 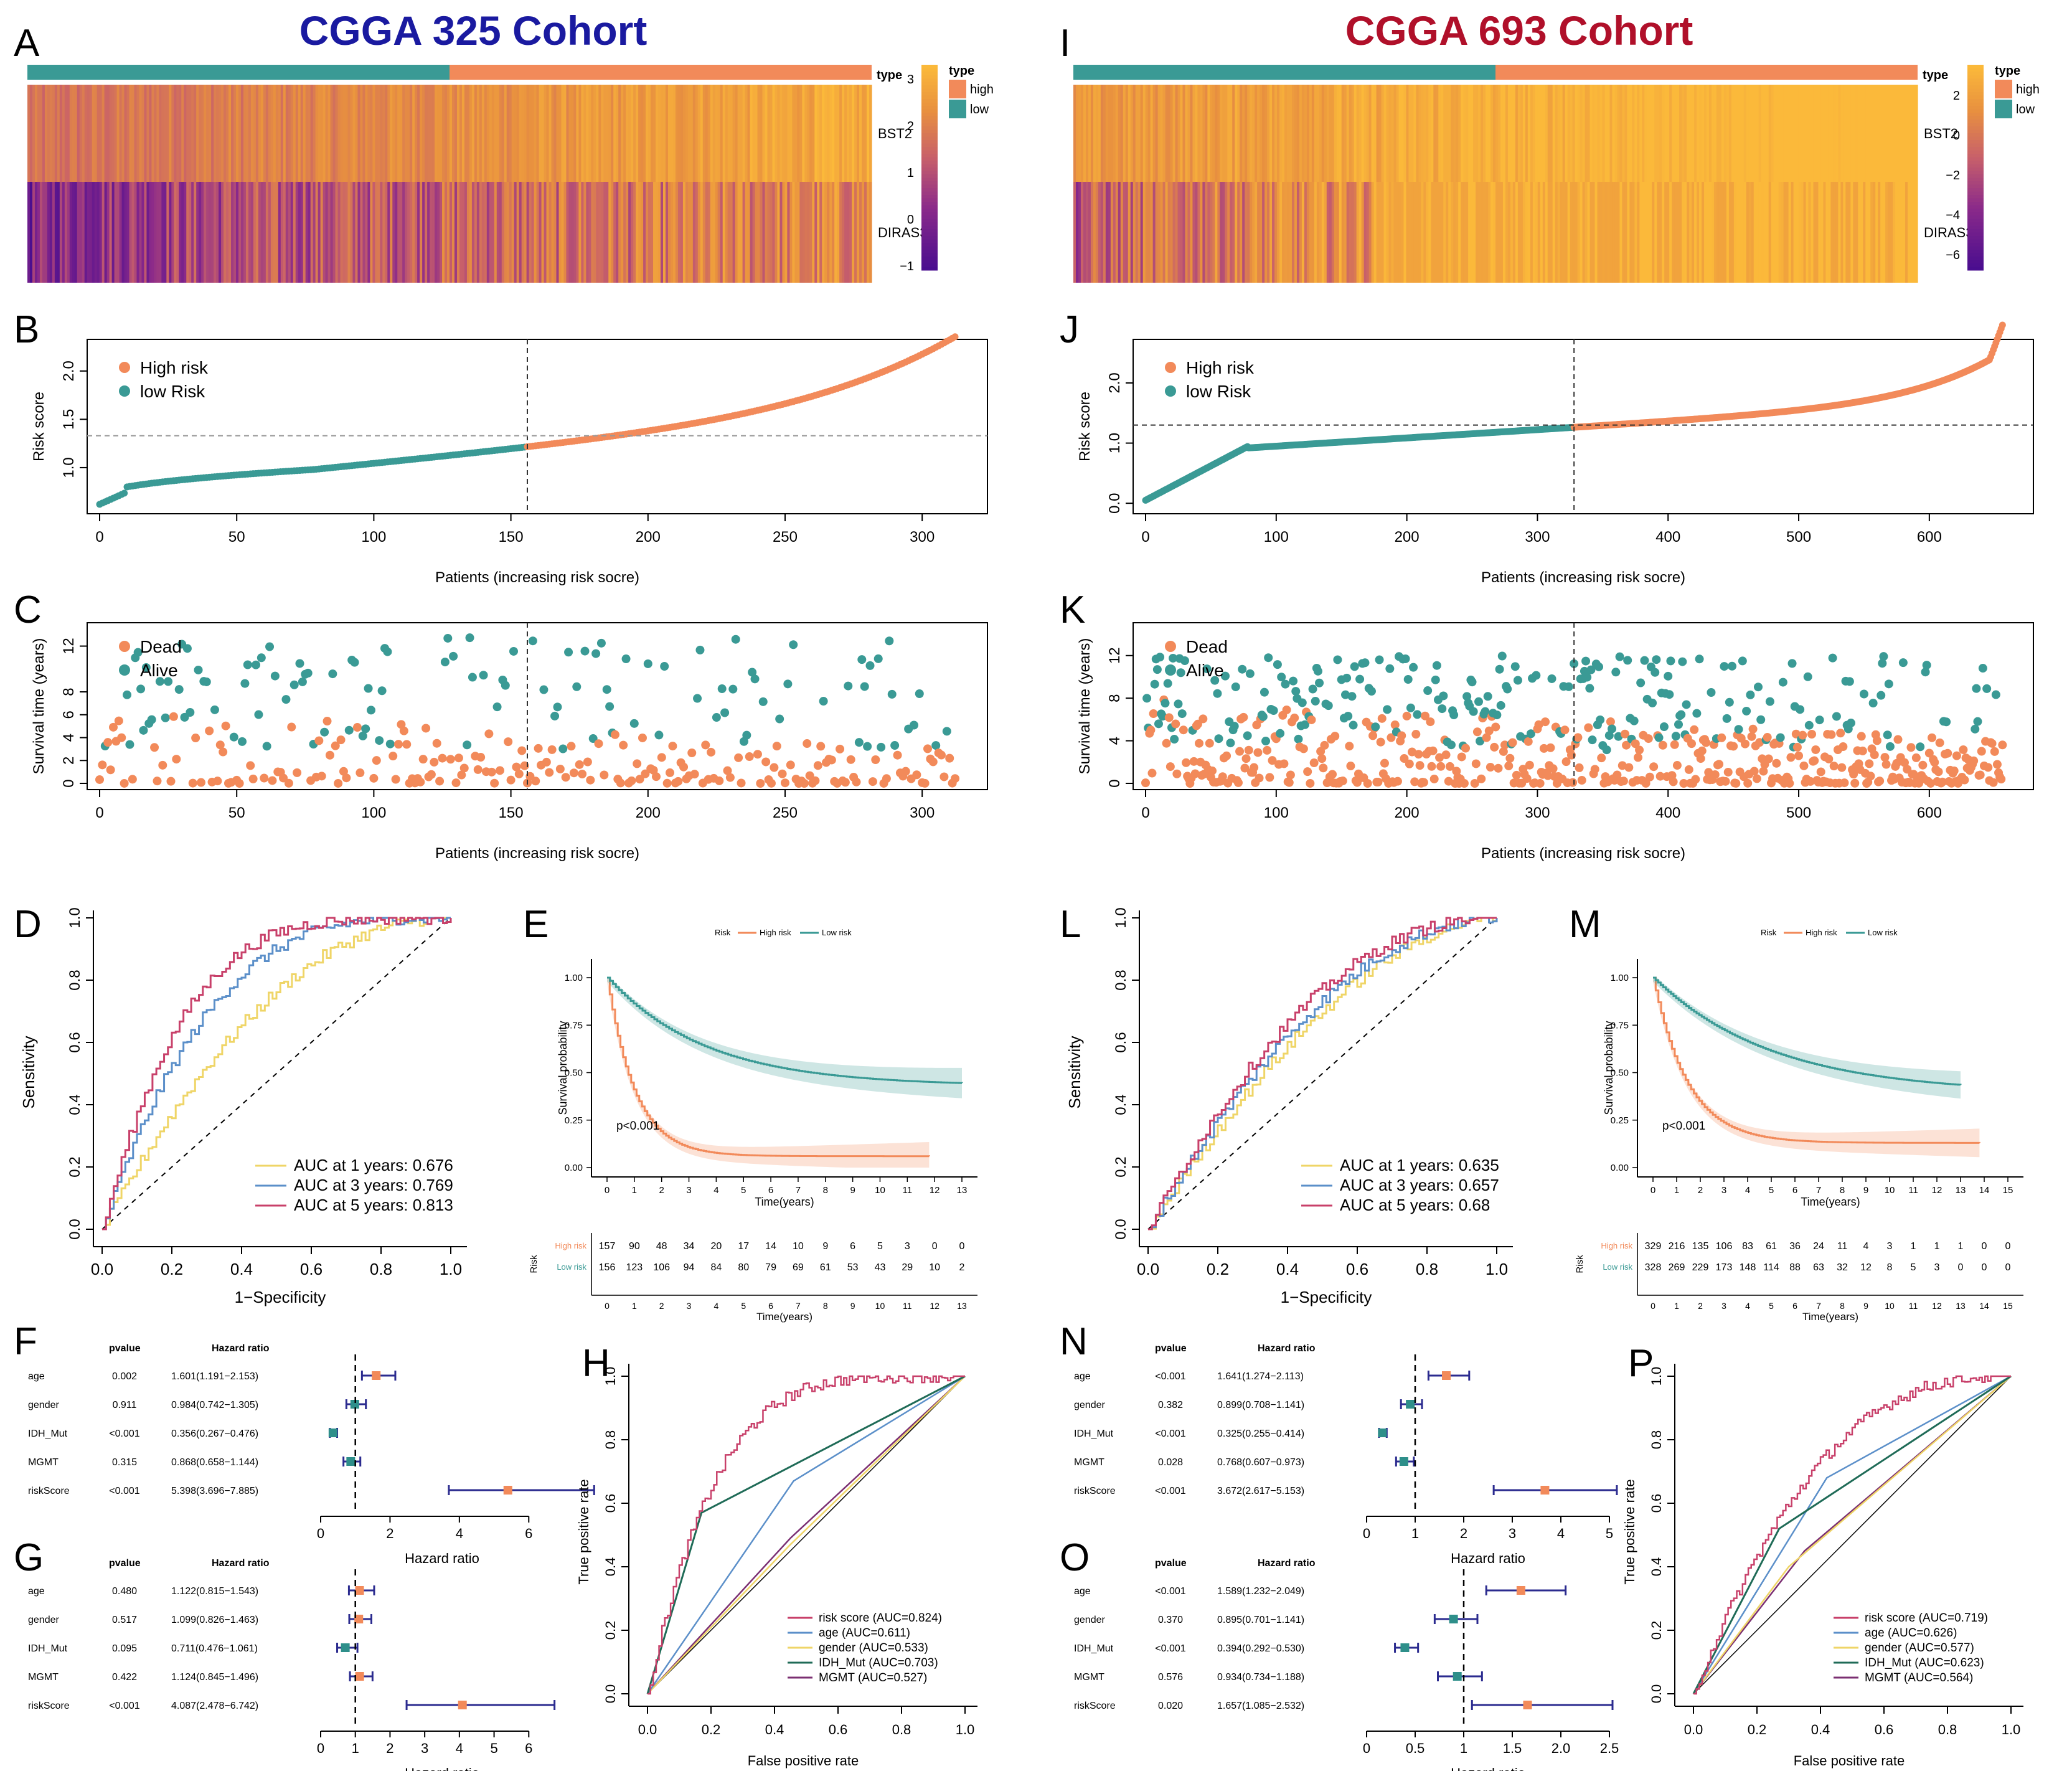 I want to click on legend-dead: Dead, so click(x=1207, y=646).